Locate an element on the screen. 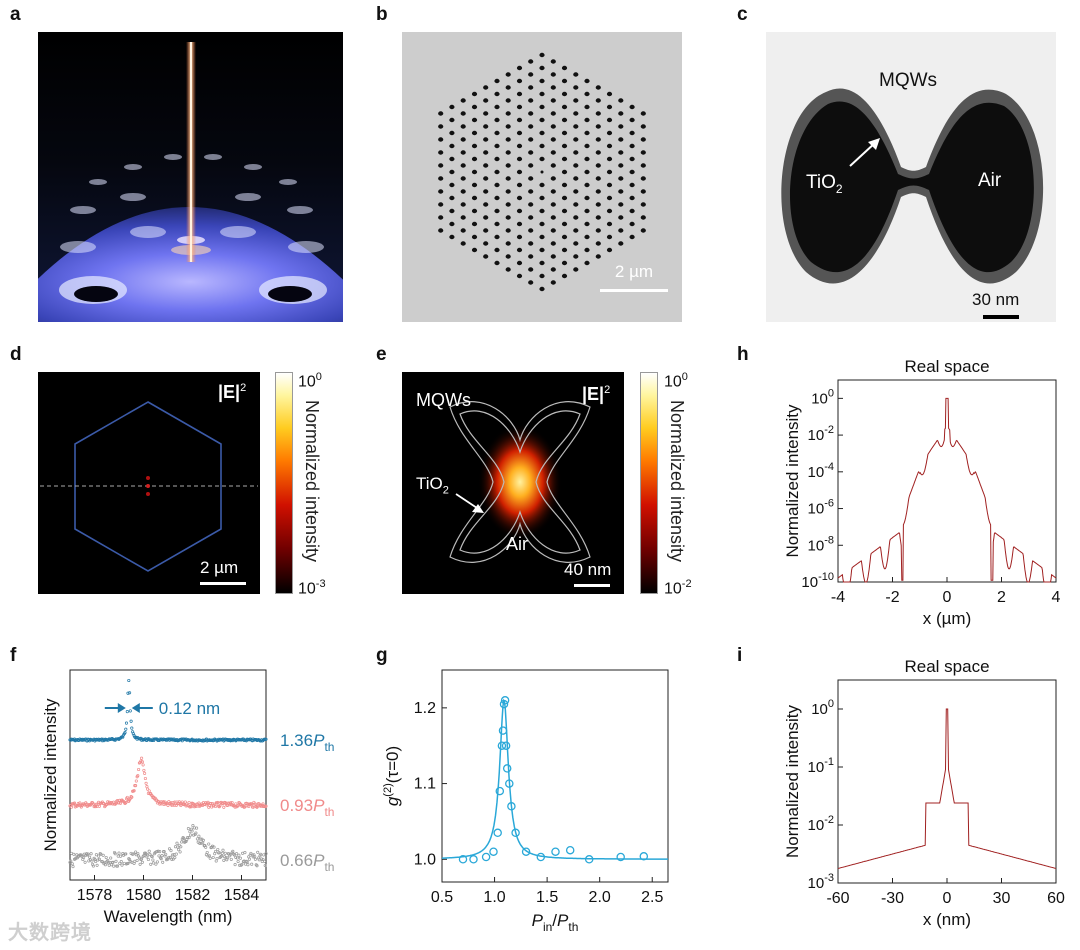 The image size is (1080, 950). series-1.36 is located at coordinates (168, 710).